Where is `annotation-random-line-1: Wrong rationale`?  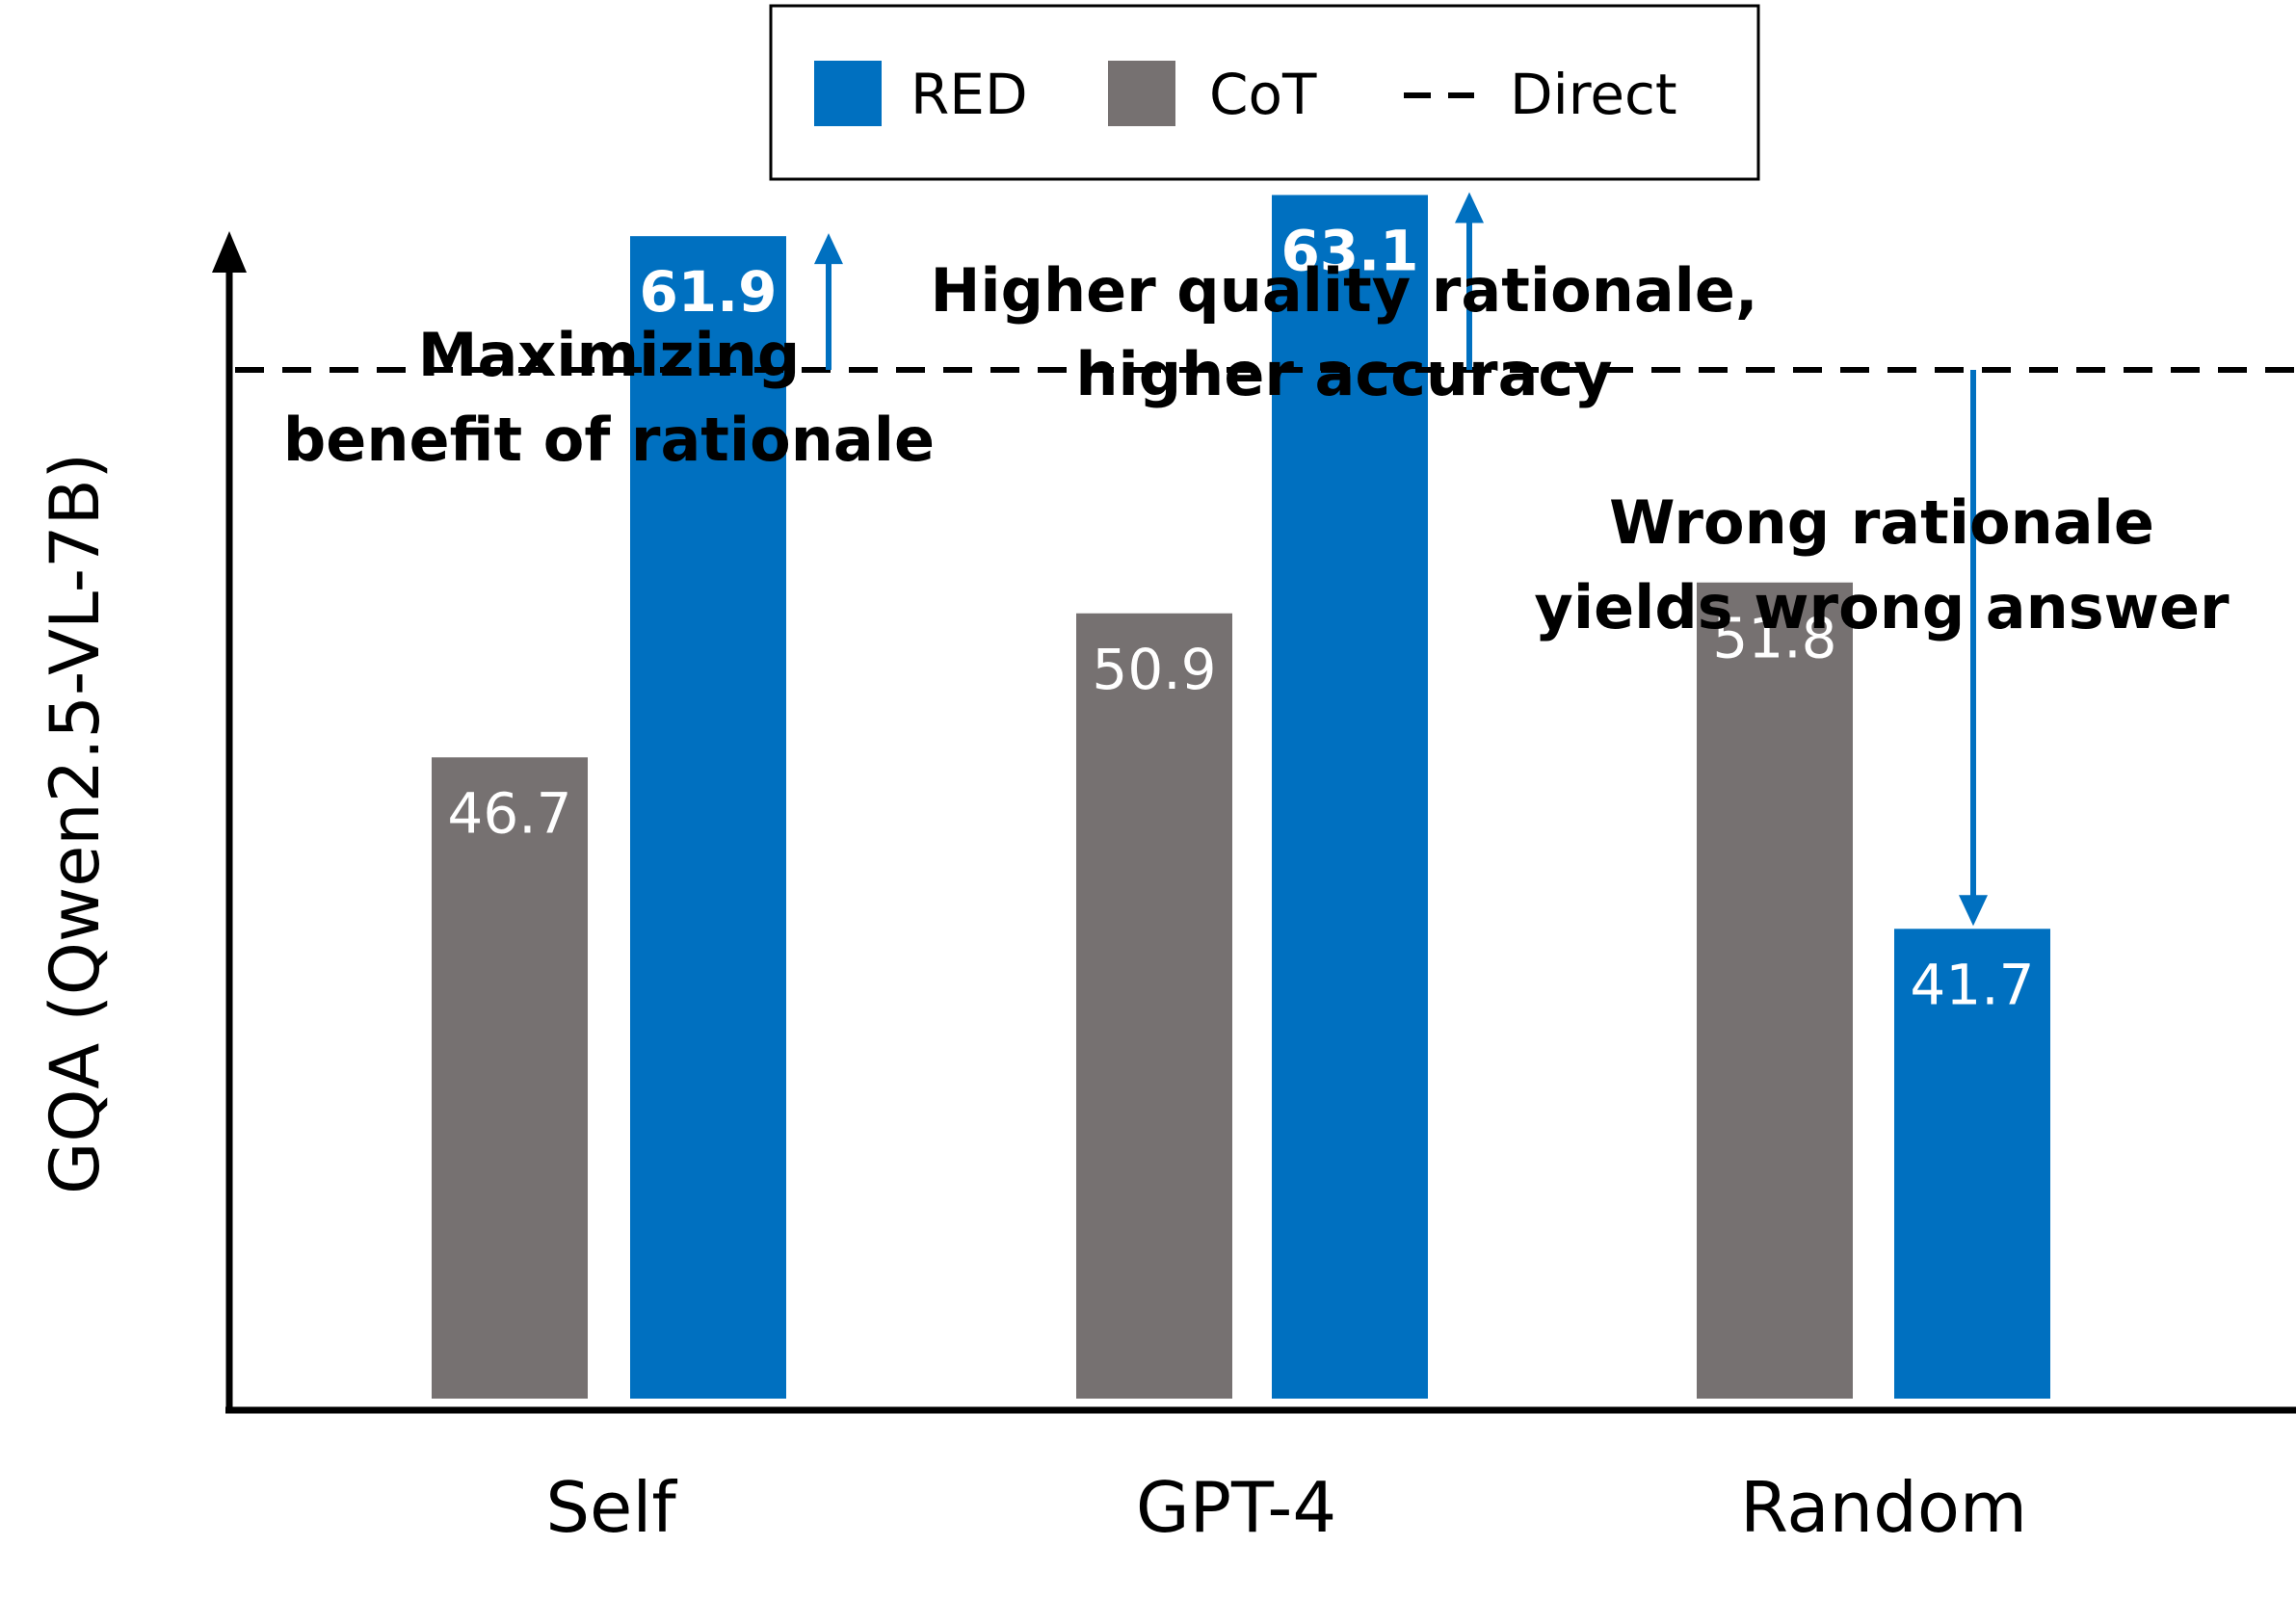 annotation-random-line-1: Wrong rationale is located at coordinates (1881, 522).